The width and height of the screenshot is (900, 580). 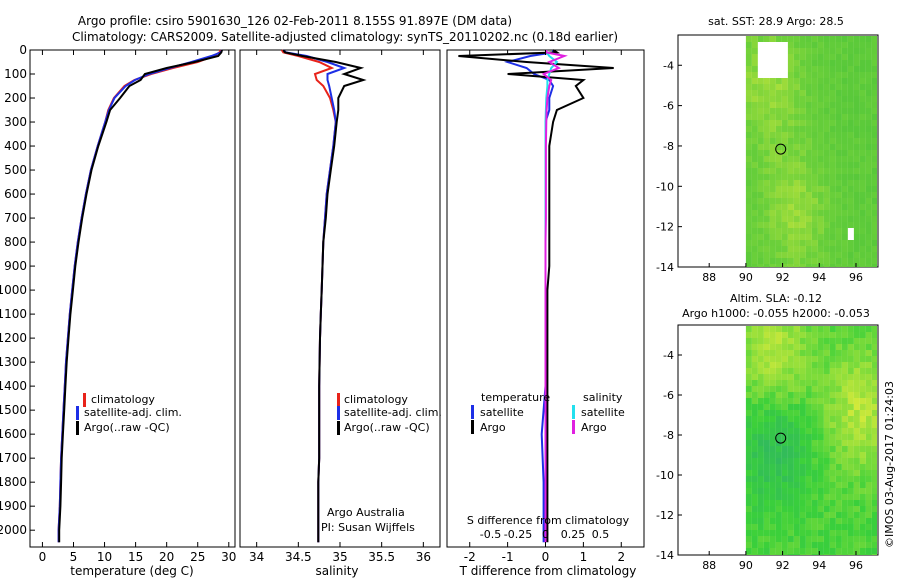 I want to click on x-tick-label: 35, so click(x=339, y=557).